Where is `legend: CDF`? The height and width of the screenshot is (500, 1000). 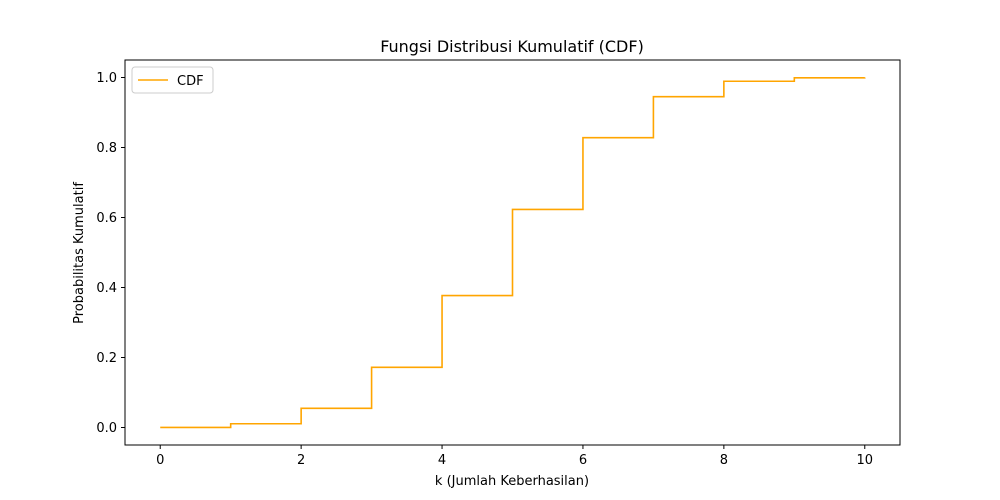 legend: CDF is located at coordinates (172, 80).